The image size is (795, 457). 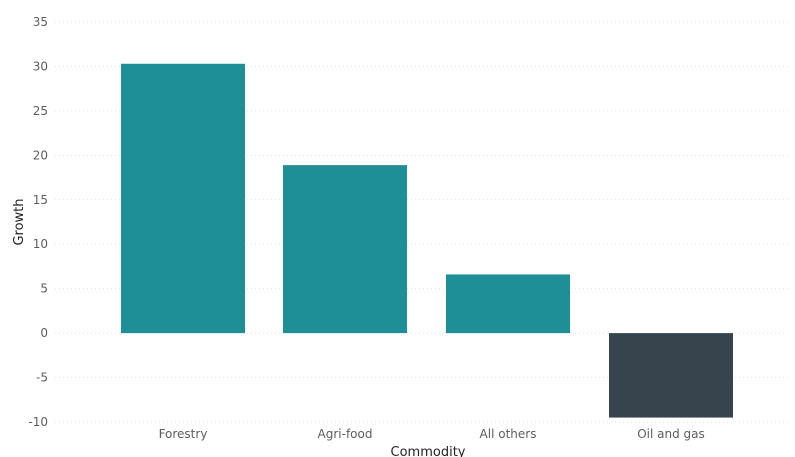 I want to click on y-axis-ticks: 35 30 25 20 15 10 5 0 -5 -10, so click(x=38, y=222).